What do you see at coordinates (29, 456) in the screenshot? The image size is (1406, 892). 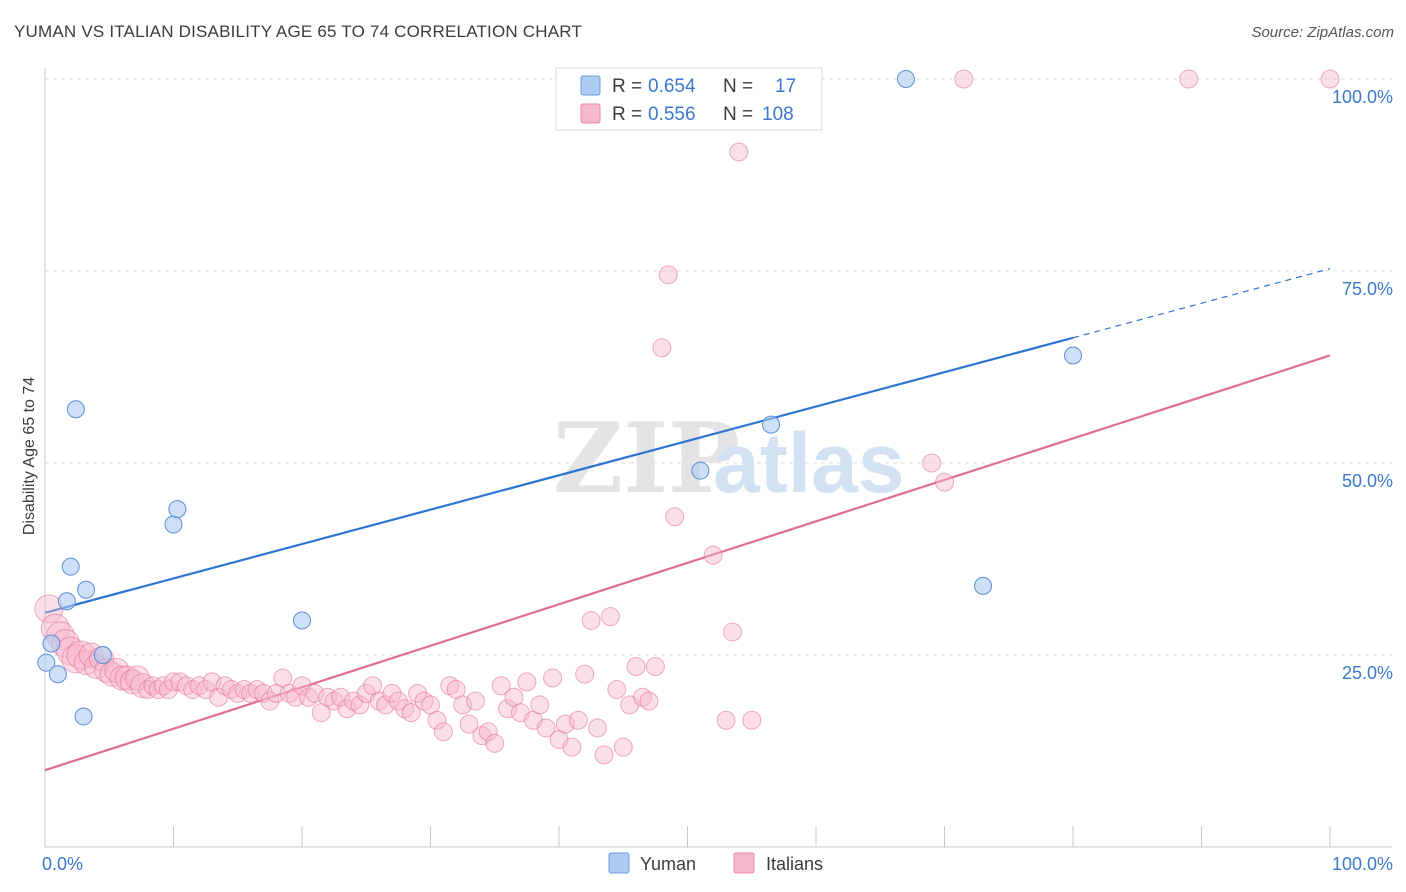 I see `y-axis-label: Disability Age 65 to 74` at bounding box center [29, 456].